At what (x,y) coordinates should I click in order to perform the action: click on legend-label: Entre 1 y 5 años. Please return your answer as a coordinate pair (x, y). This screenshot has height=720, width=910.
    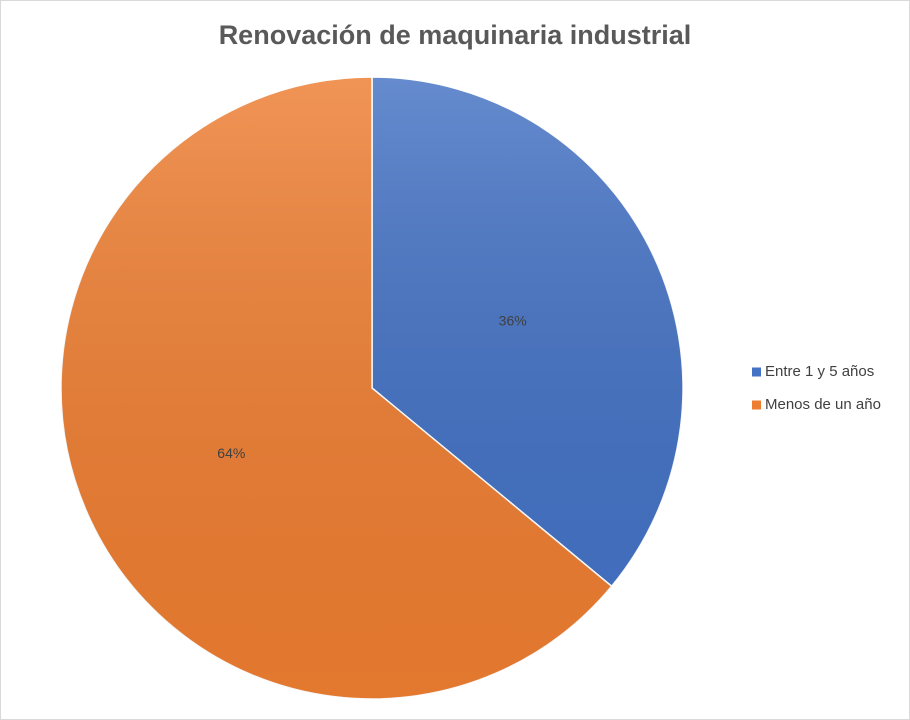
    Looking at the image, I should click on (819, 371).